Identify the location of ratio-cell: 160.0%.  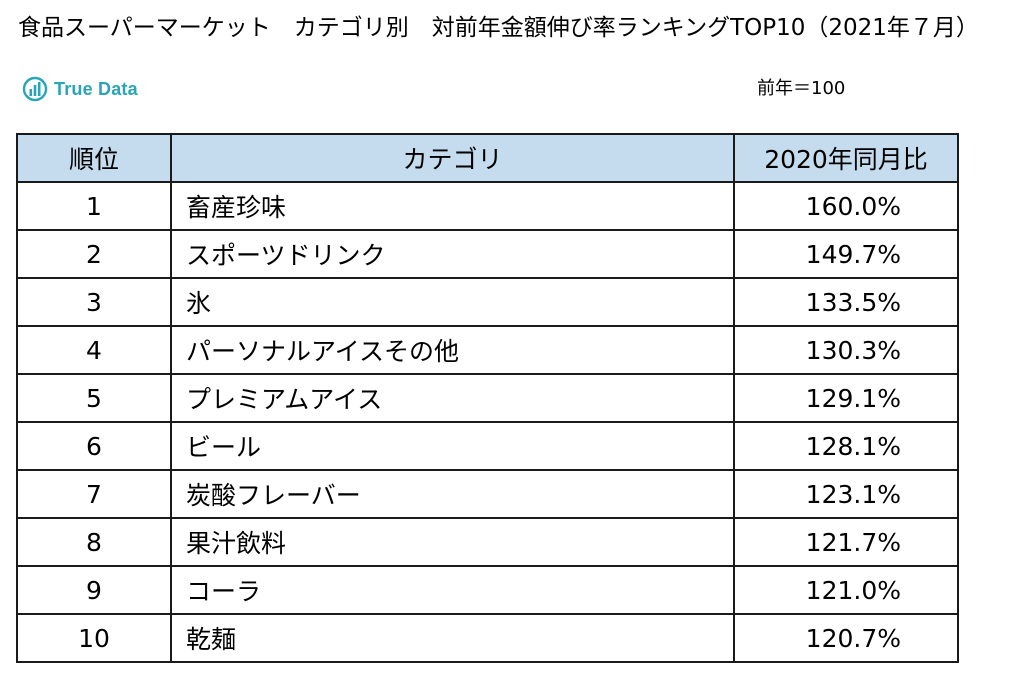
(846, 206).